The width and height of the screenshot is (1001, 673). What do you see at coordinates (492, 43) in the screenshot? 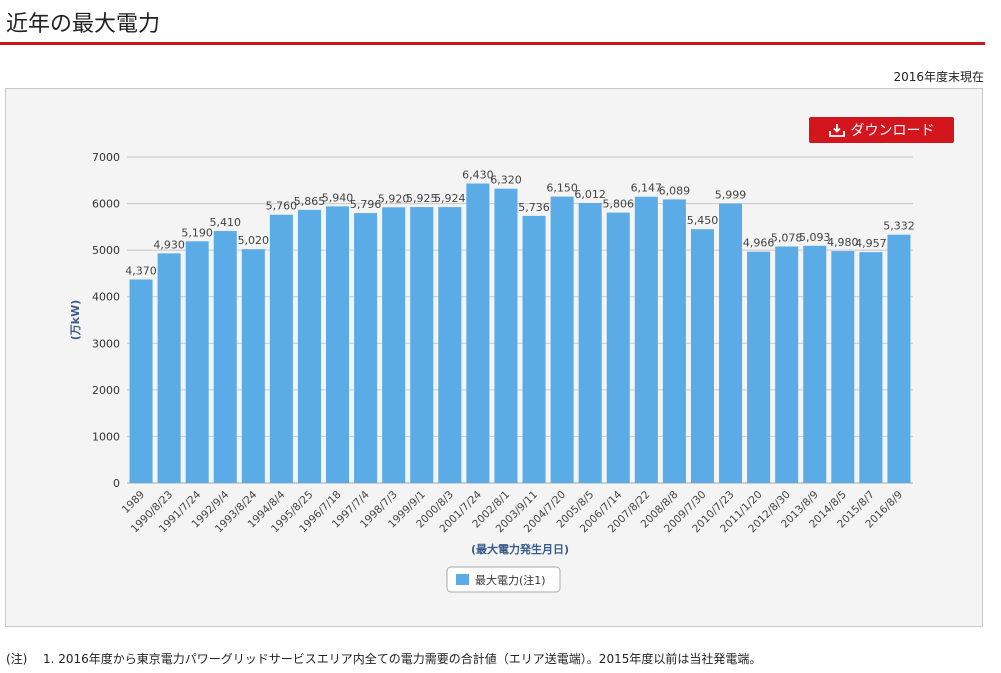
I see `title-rule` at bounding box center [492, 43].